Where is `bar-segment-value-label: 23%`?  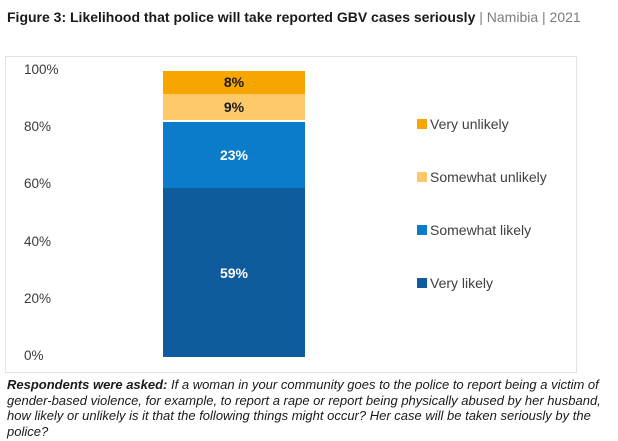
bar-segment-value-label: 23% is located at coordinates (234, 155).